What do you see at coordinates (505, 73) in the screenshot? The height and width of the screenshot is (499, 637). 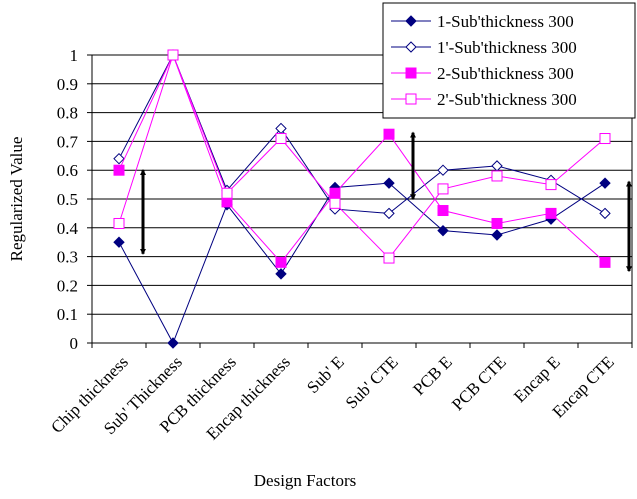 I see `legend-label: 2-Sub'thickness 300` at bounding box center [505, 73].